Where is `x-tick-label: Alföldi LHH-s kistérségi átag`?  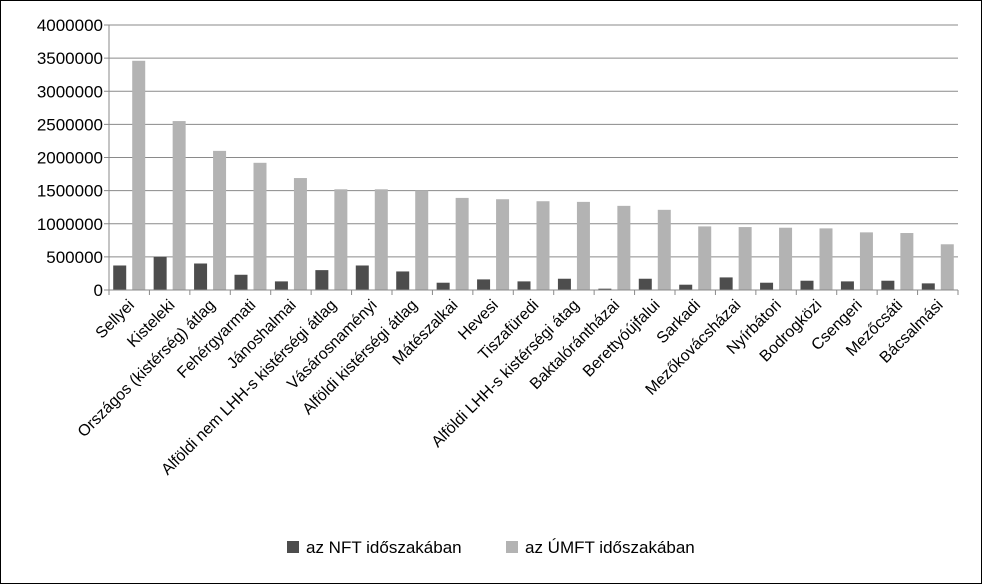
x-tick-label: Alföldi LHH-s kistérségi átag is located at coordinates (506, 374).